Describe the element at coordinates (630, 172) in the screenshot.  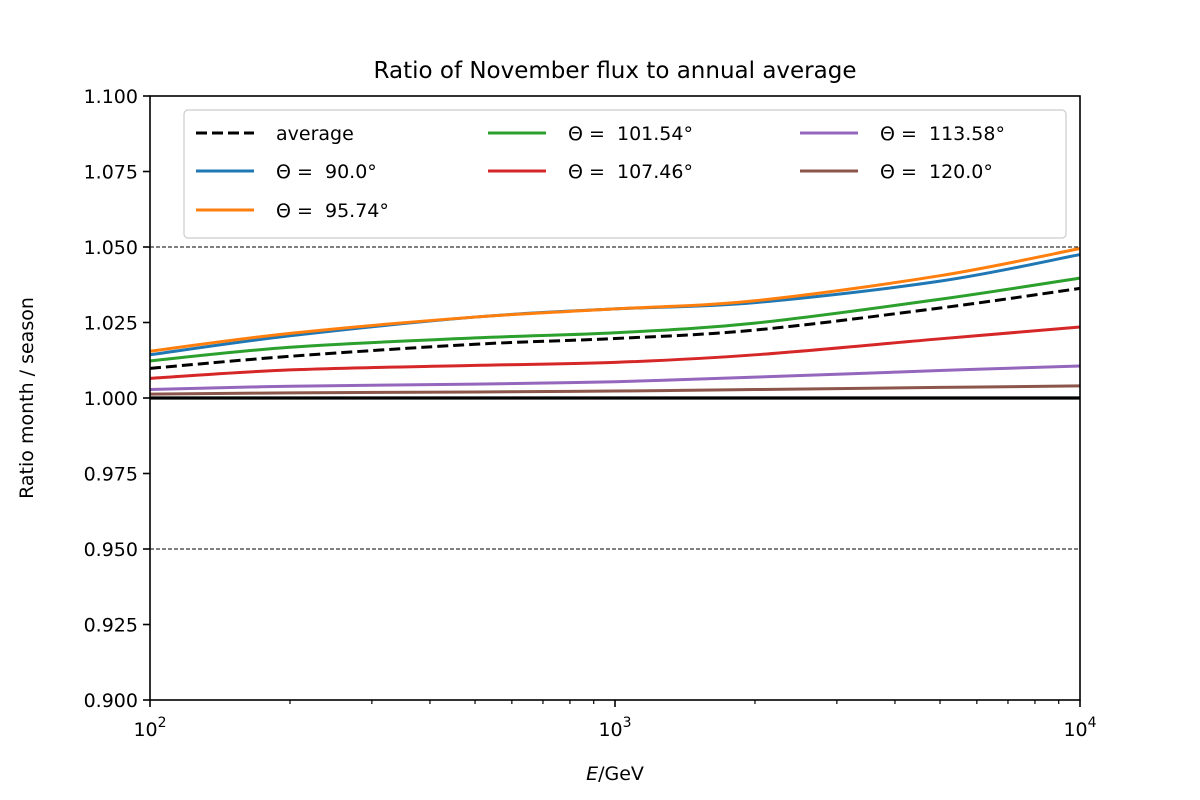
I see `legend-label-4: Θ = 107.46°` at that location.